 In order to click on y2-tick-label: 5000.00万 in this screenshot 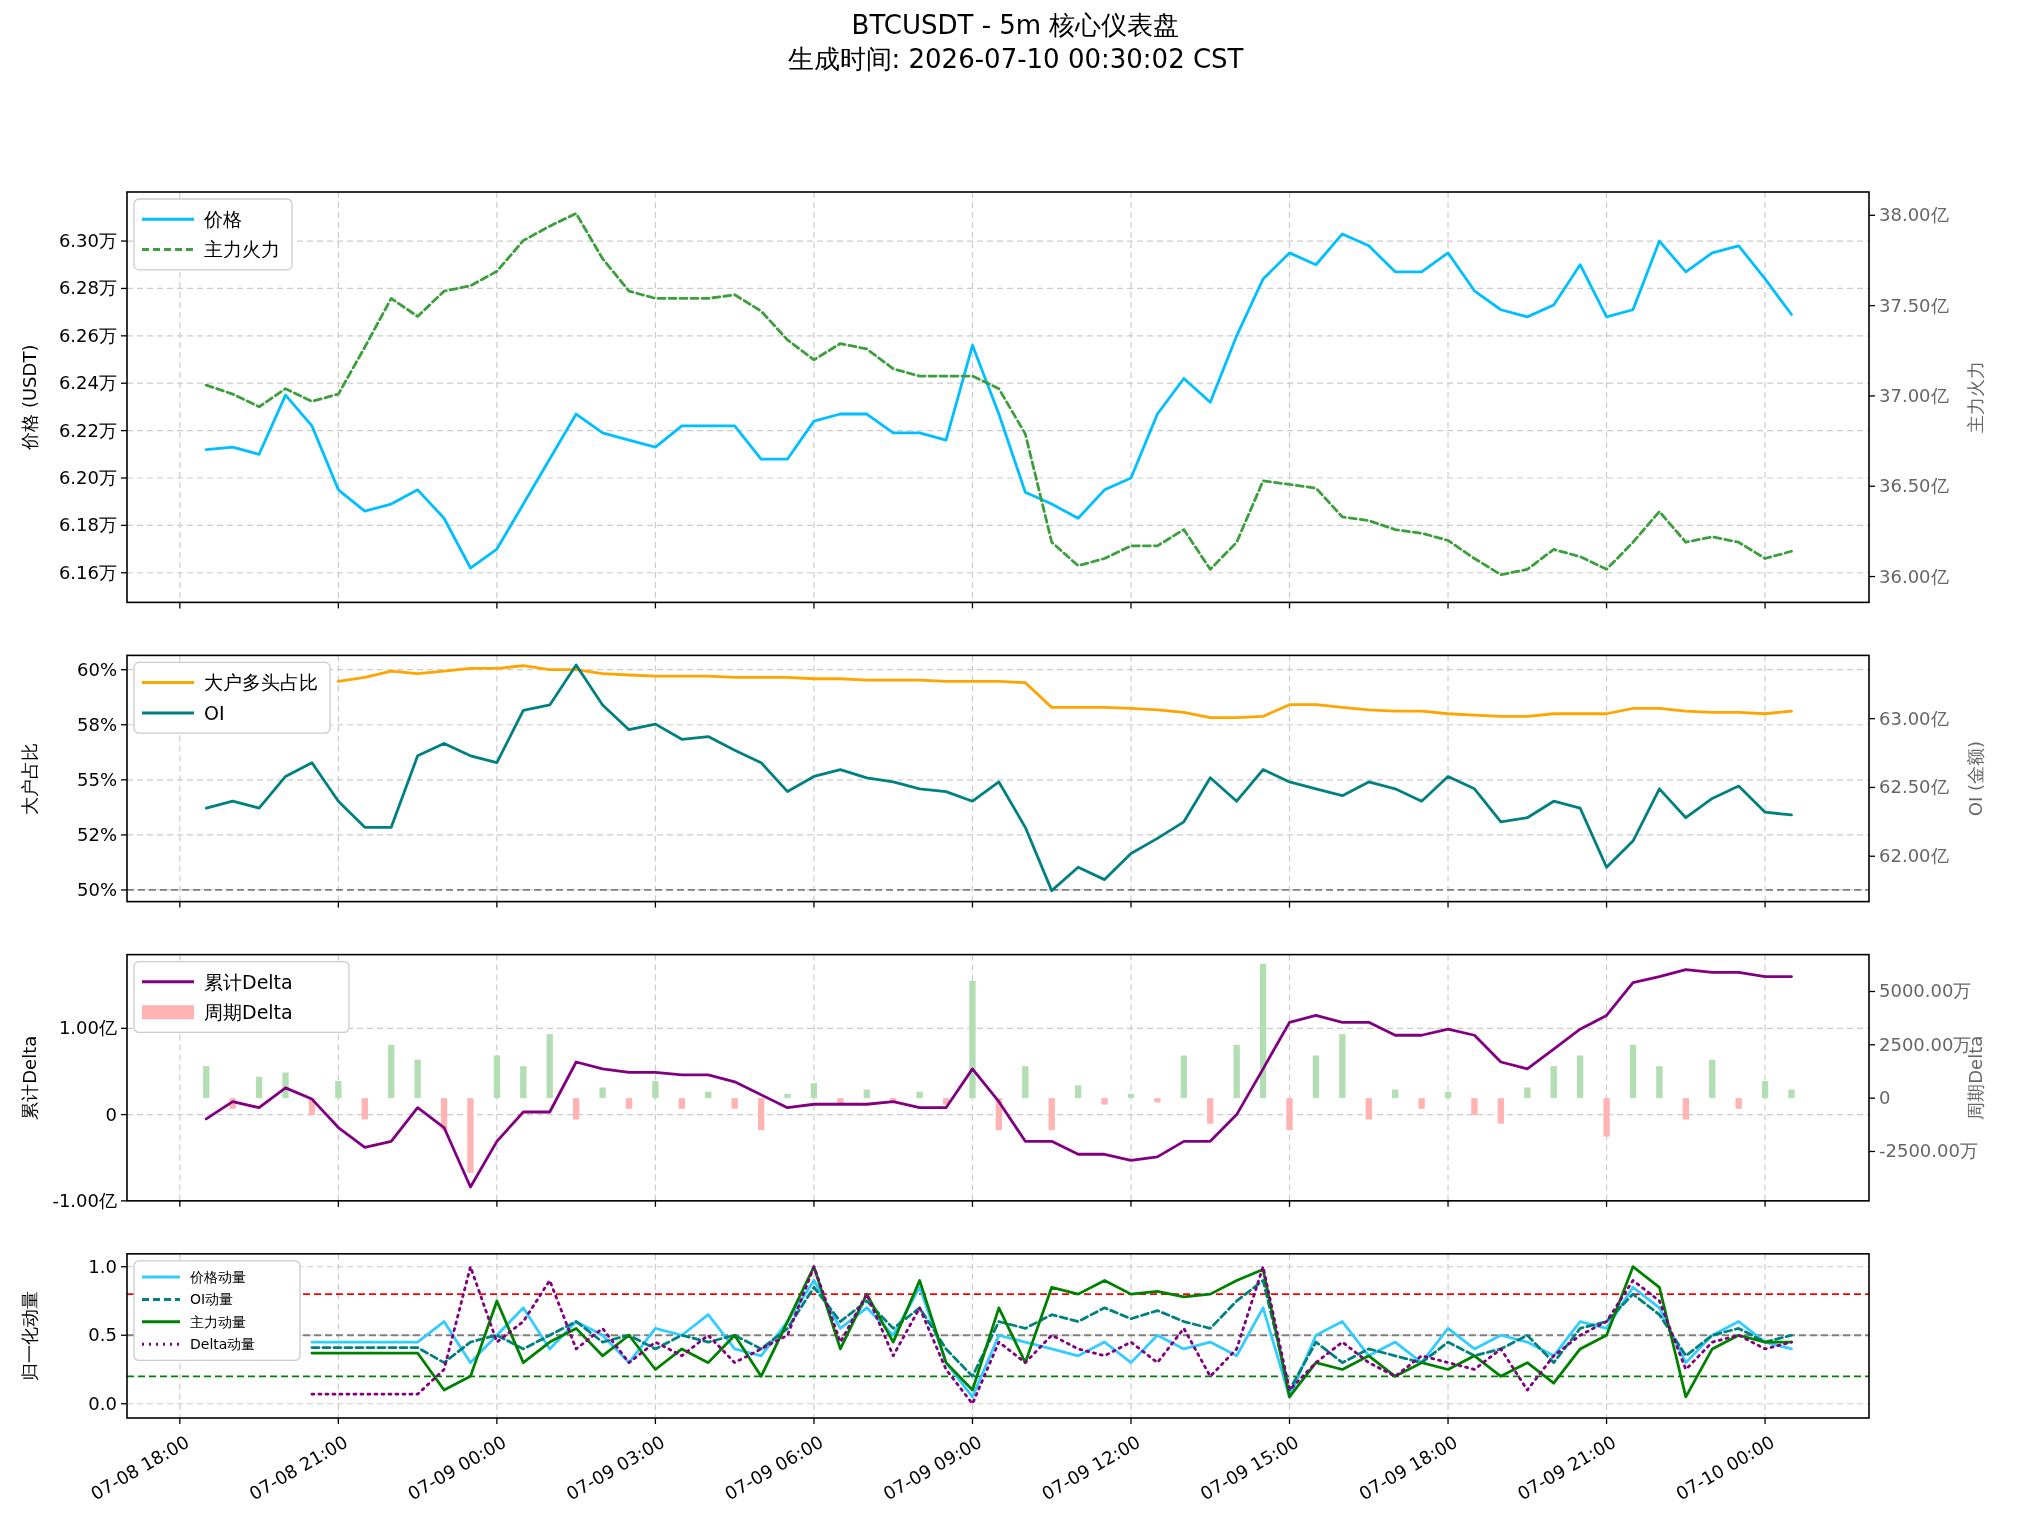, I will do `click(1925, 991)`.